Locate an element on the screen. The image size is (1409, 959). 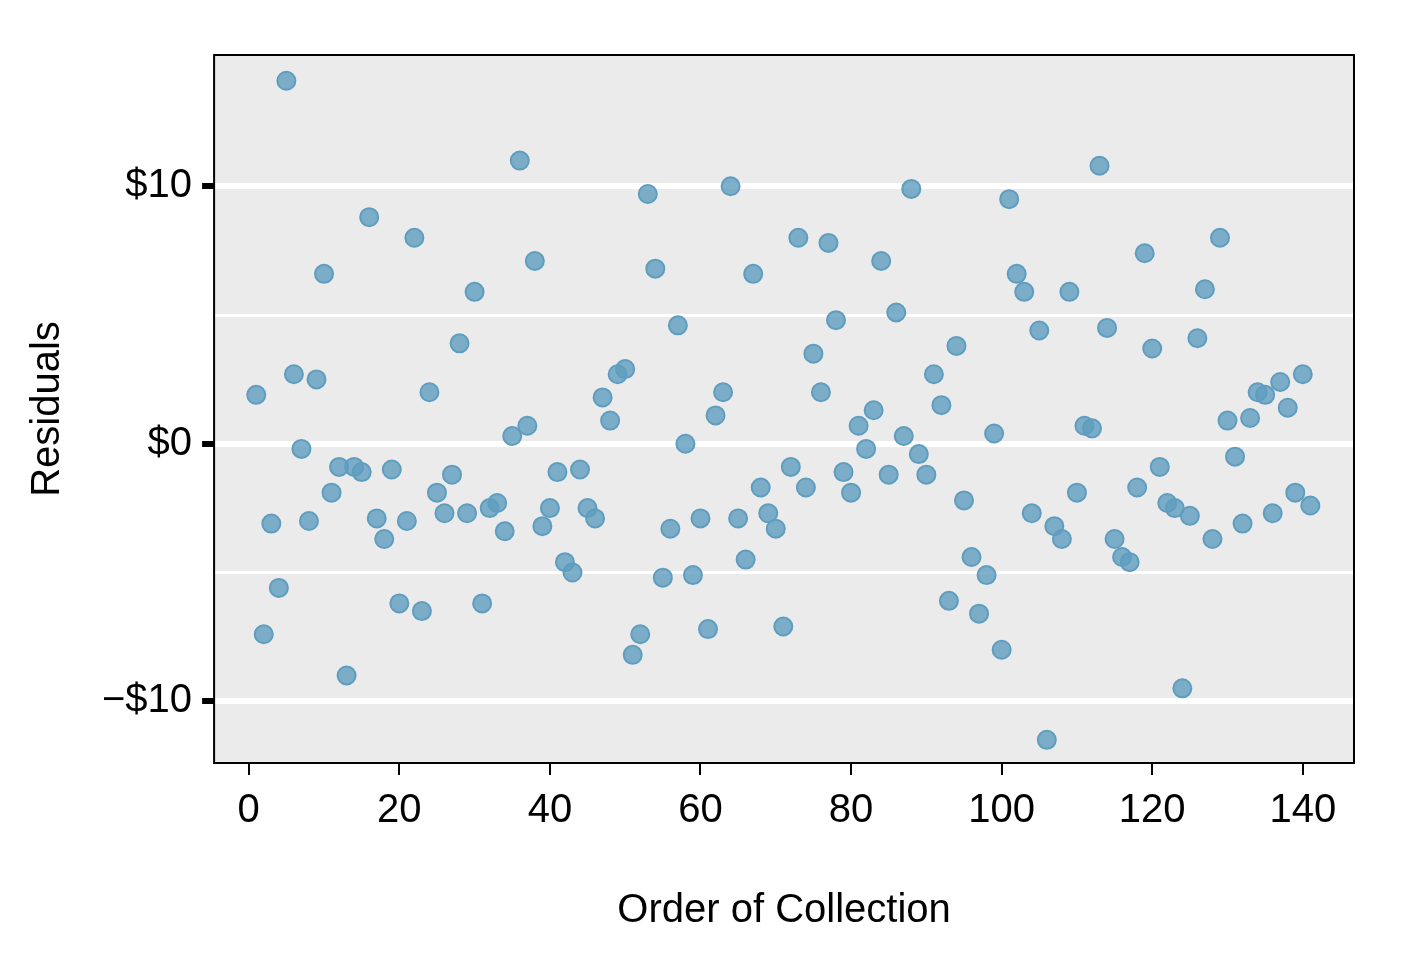
x-tick-label: 140 is located at coordinates (1303, 808).